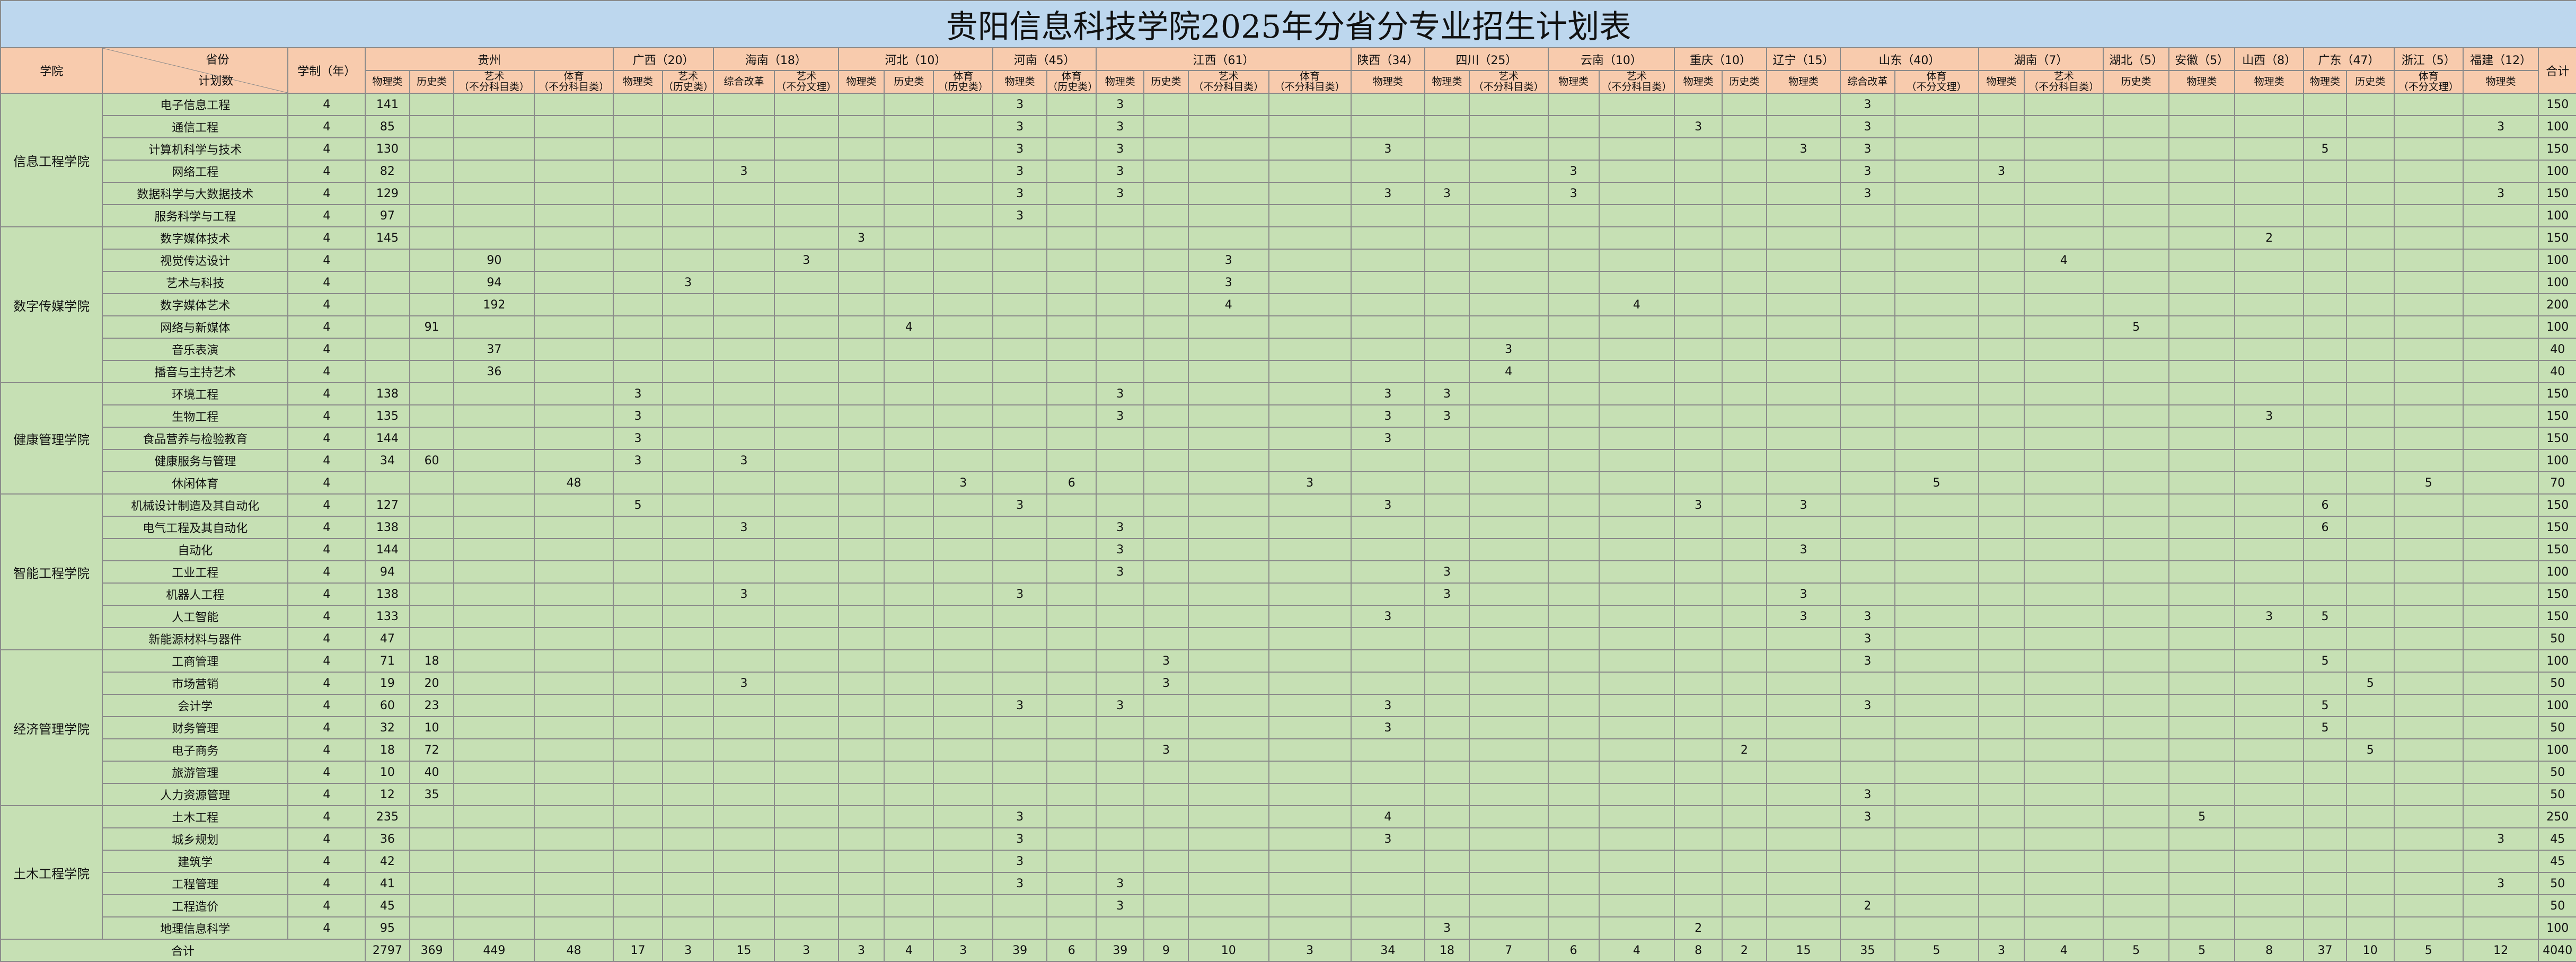 This screenshot has height=962, width=2576. I want to click on column-total: 18, so click(1447, 950).